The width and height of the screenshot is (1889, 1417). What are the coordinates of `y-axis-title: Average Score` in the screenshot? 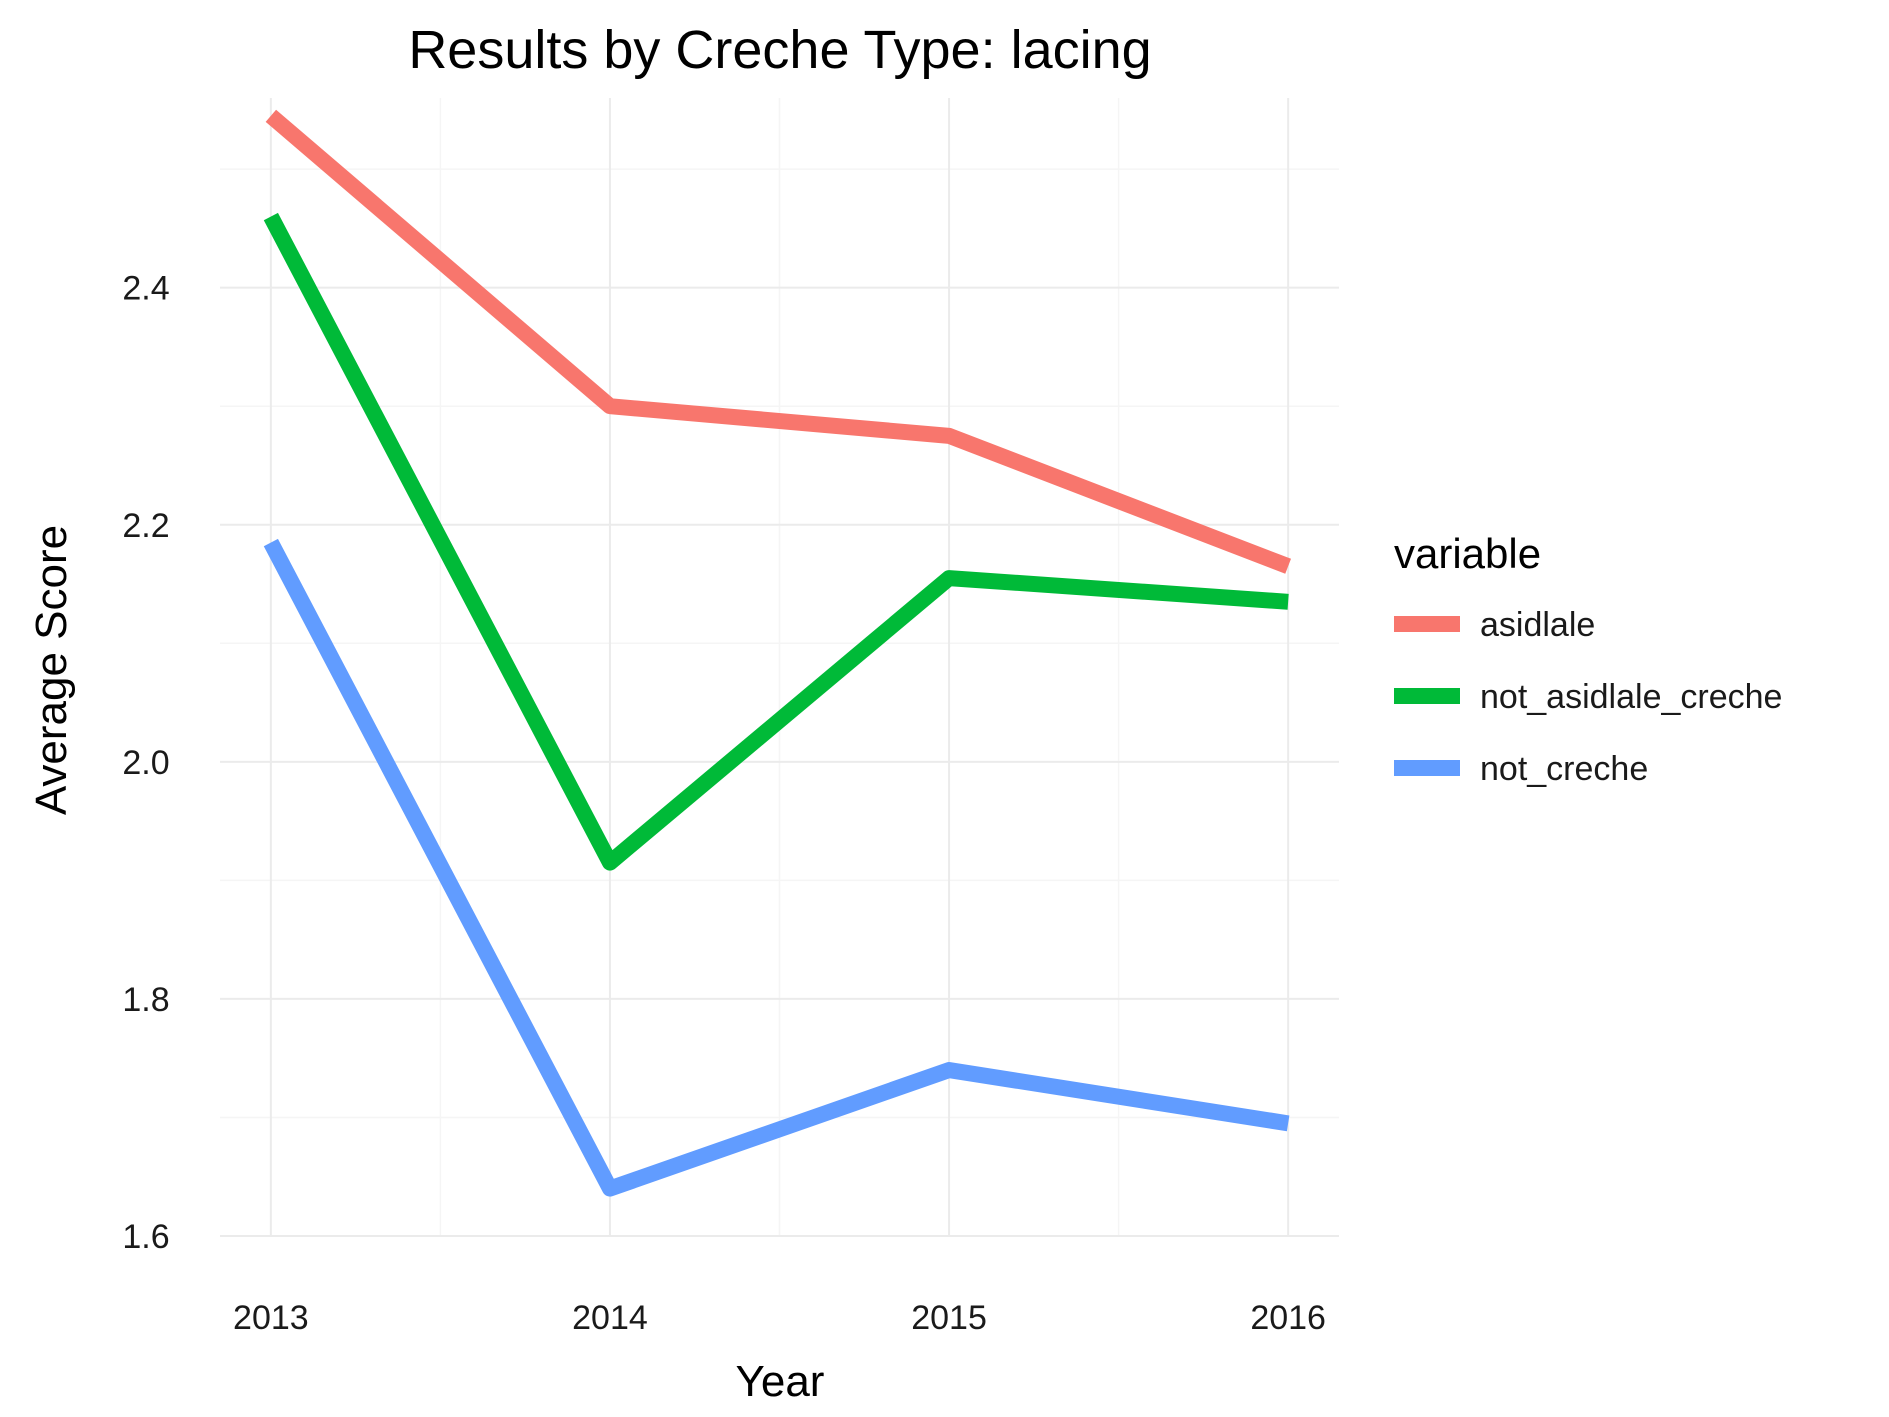 It's located at (51, 670).